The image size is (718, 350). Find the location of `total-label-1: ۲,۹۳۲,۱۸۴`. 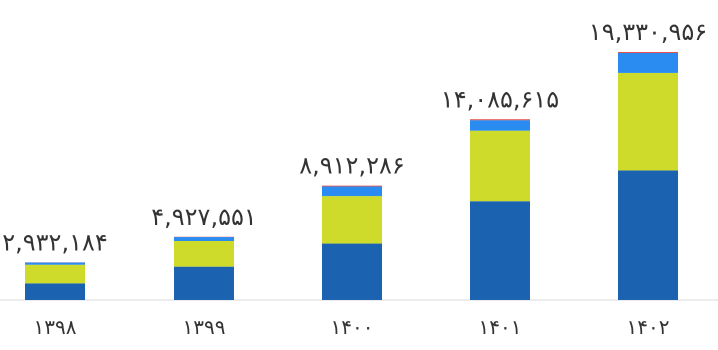

total-label-1: ۲,۹۳۲,۱۸۴ is located at coordinates (55, 242).